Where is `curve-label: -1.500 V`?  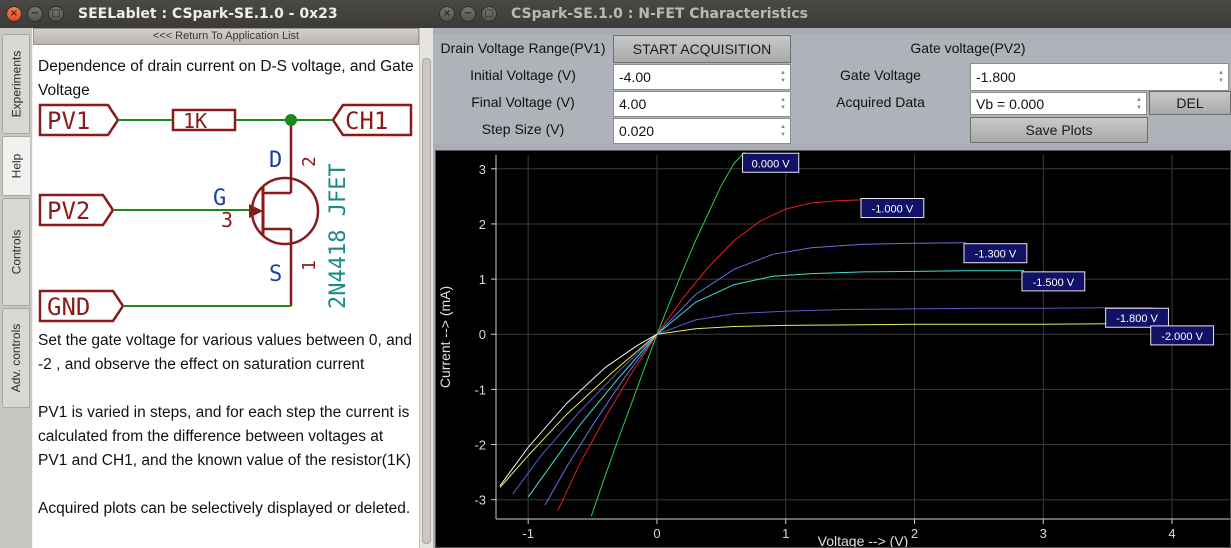
curve-label: -1.500 V is located at coordinates (1054, 283).